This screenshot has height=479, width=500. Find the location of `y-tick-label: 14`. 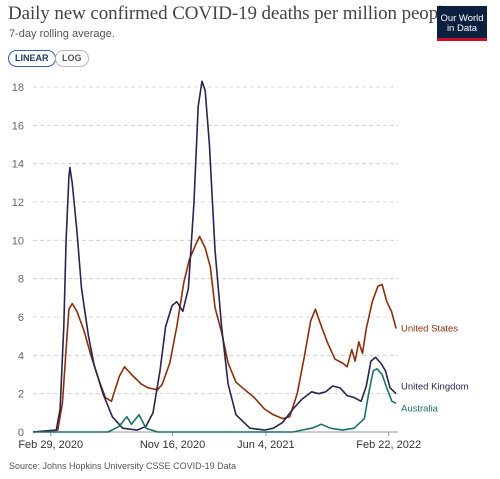

y-tick-label: 14 is located at coordinates (18, 165).